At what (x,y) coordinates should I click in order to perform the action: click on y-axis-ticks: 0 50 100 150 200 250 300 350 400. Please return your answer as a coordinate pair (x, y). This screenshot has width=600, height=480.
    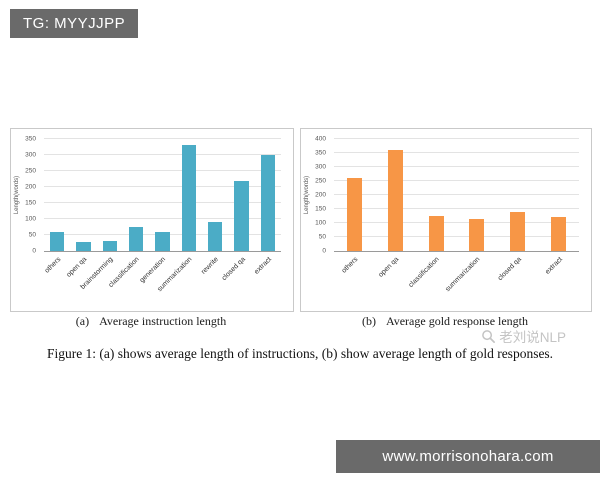
    Looking at the image, I should click on (315, 193).